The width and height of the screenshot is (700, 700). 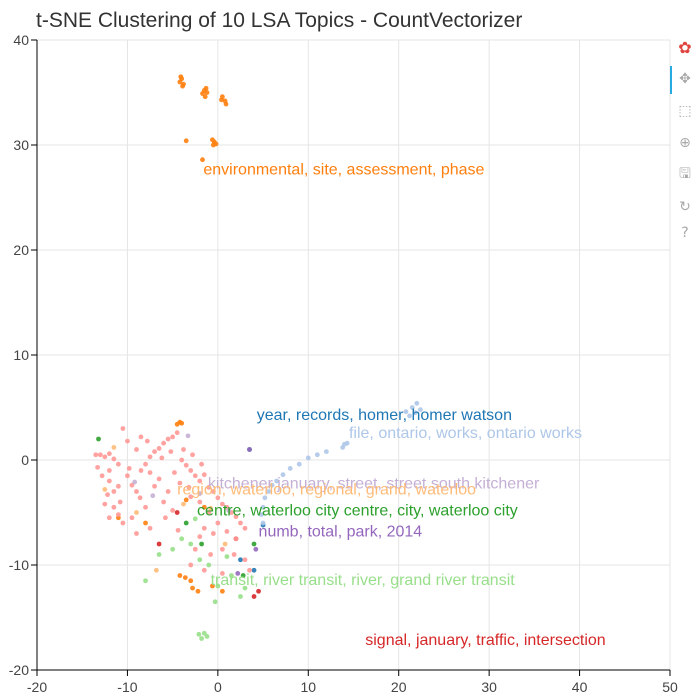 What do you see at coordinates (685, 174) in the screenshot?
I see `save-tool-icon: 🖫` at bounding box center [685, 174].